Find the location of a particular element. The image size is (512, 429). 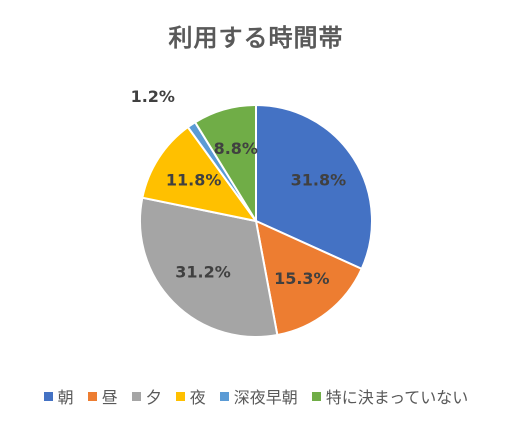

legend-item-kimatteinai: 特に決まっていない is located at coordinates (390, 396).